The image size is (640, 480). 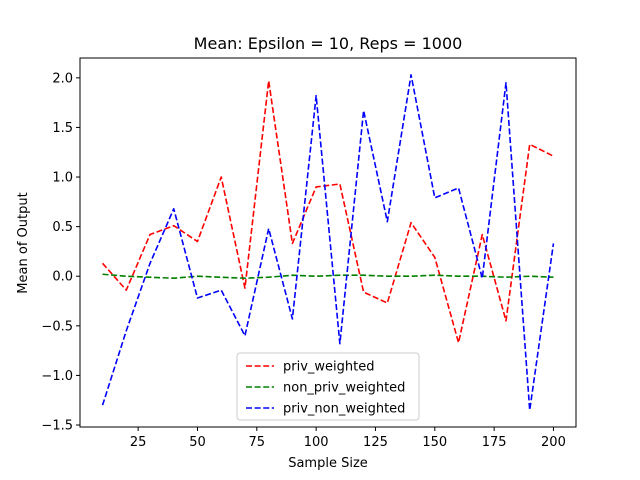 I want to click on y-tick-label: 0.0, so click(x=62, y=277).